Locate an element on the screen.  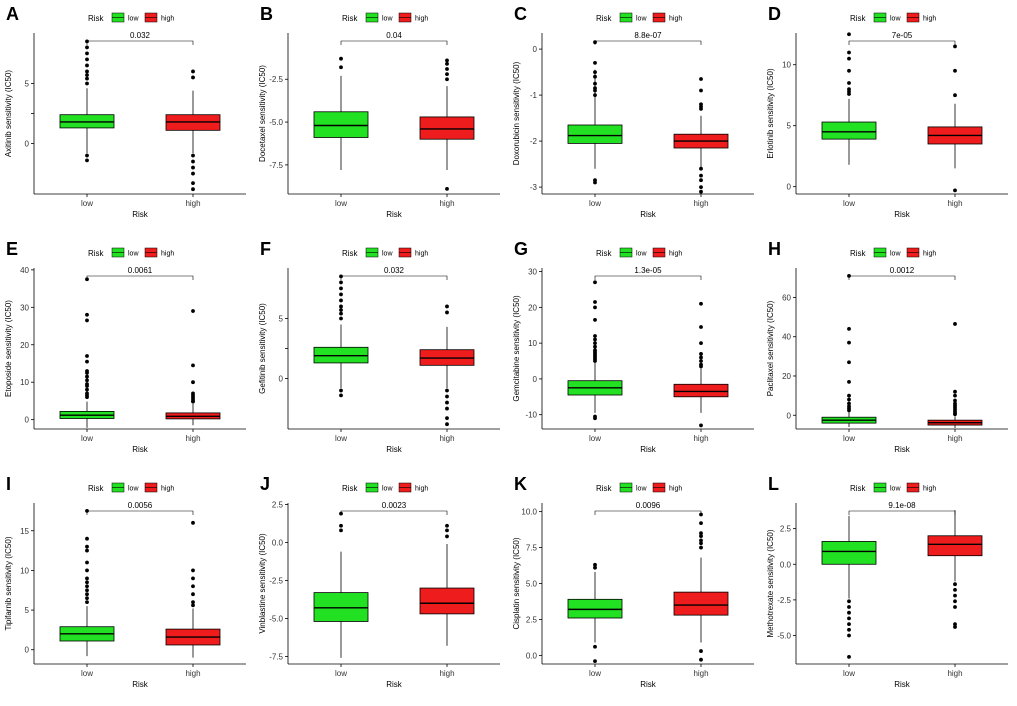
pvalue-label: 0.0023 is located at coordinates (394, 505).